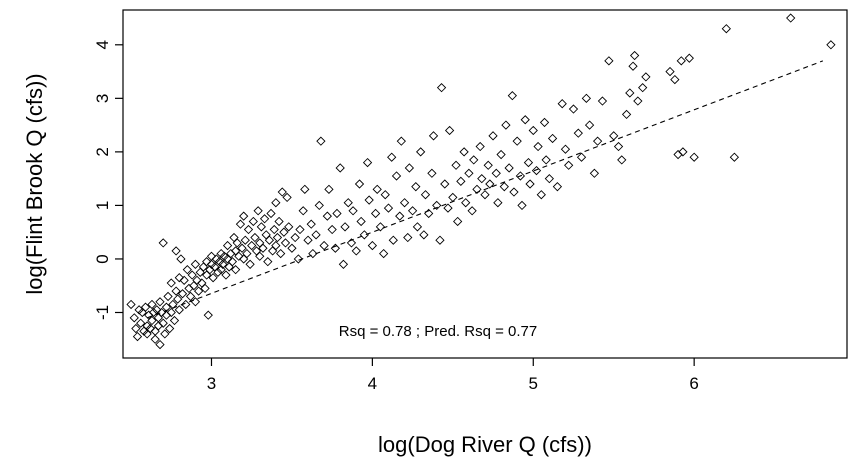  What do you see at coordinates (372, 383) in the screenshot?
I see `x-tick-label: 4` at bounding box center [372, 383].